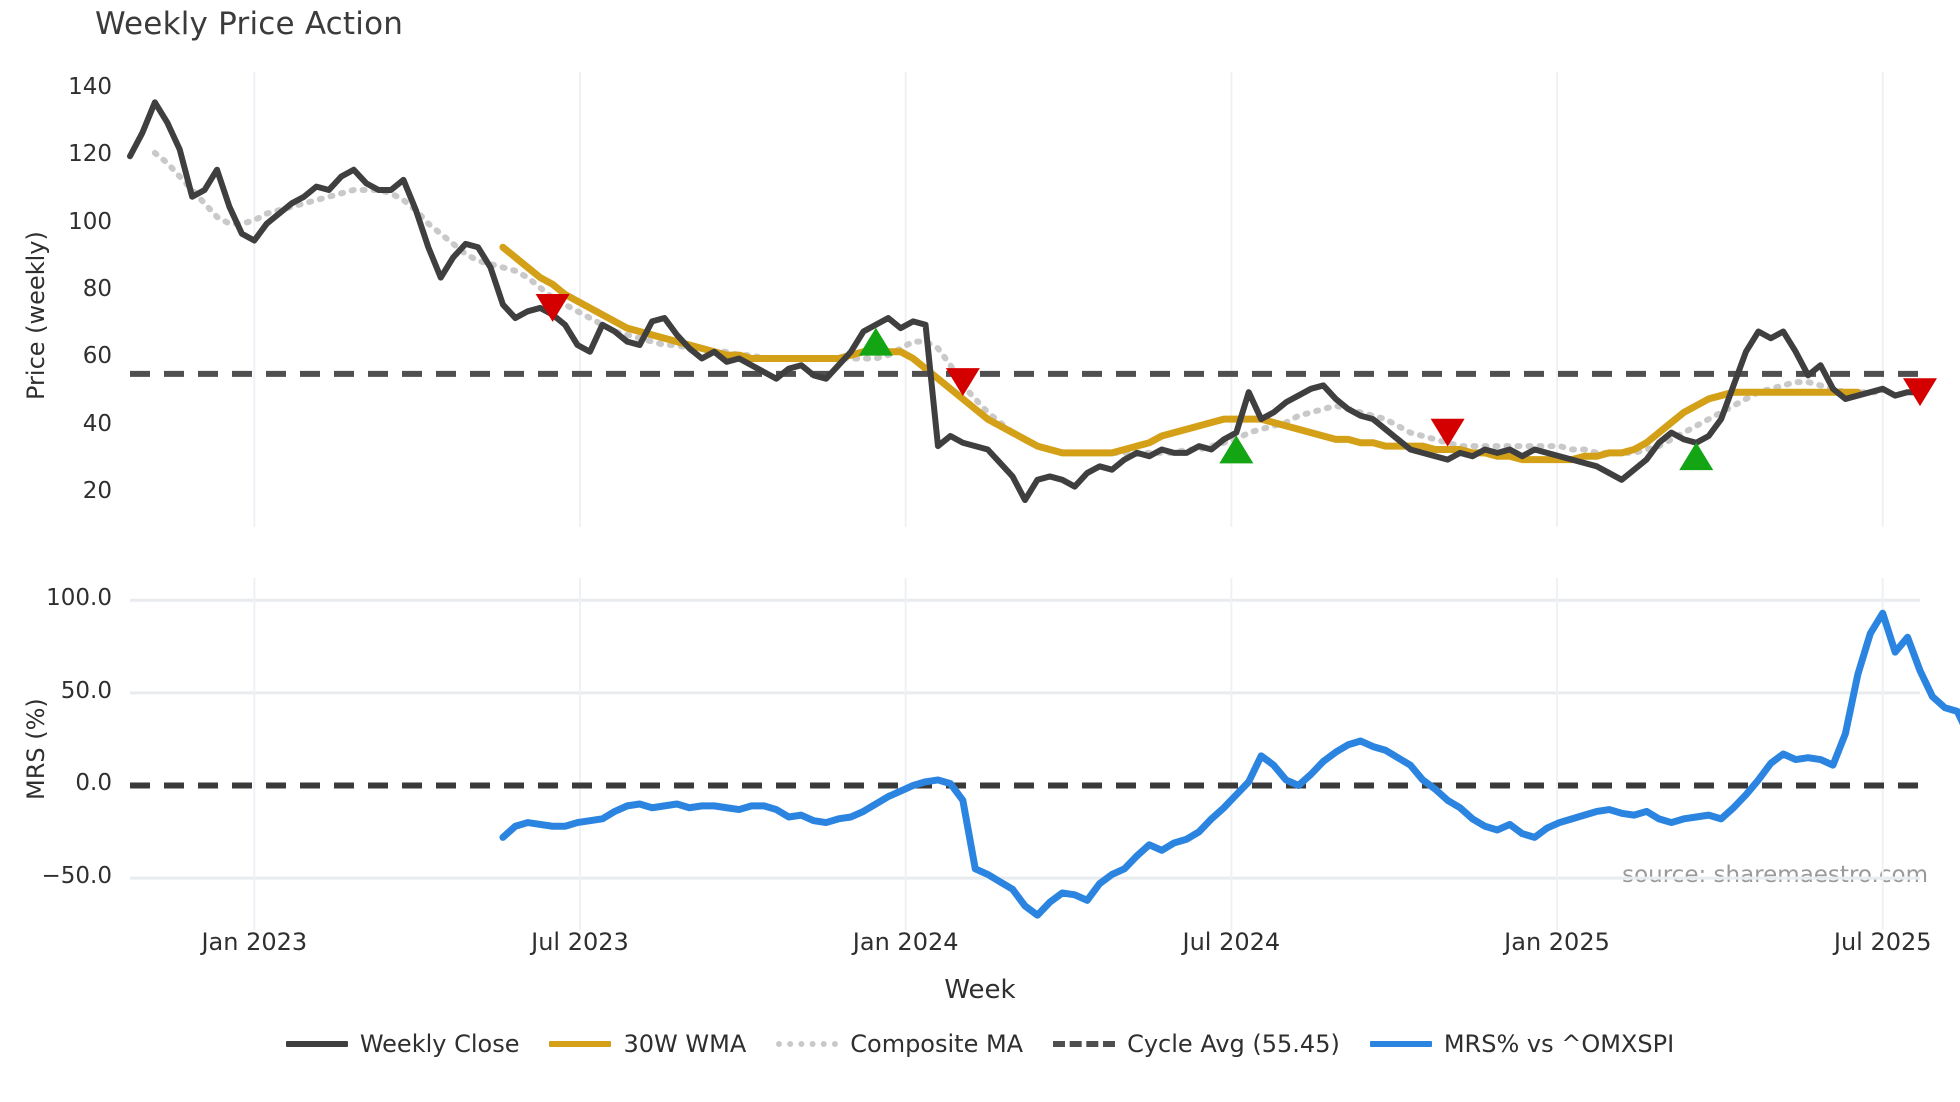  I want to click on legend-label: 30W WMA, so click(685, 1044).